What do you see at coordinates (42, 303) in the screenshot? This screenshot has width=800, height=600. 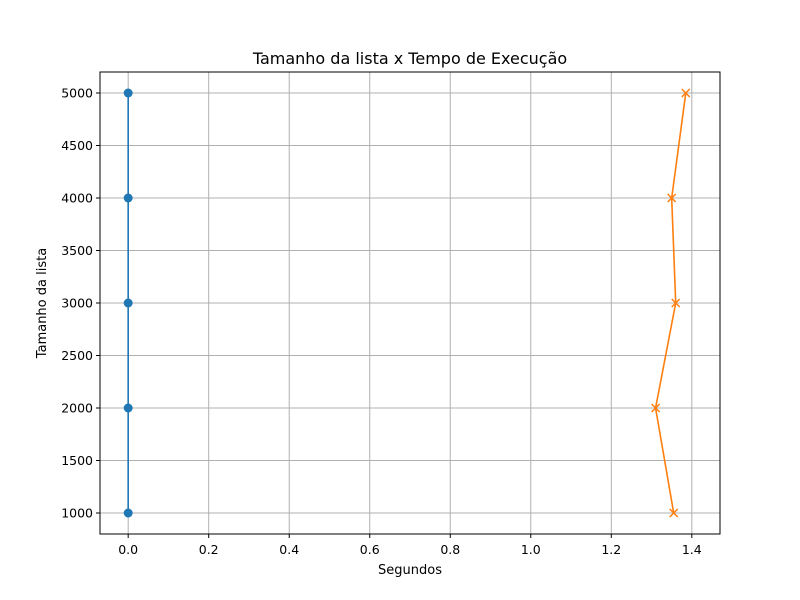 I see `y-axis-label: Tamanho da lista` at bounding box center [42, 303].